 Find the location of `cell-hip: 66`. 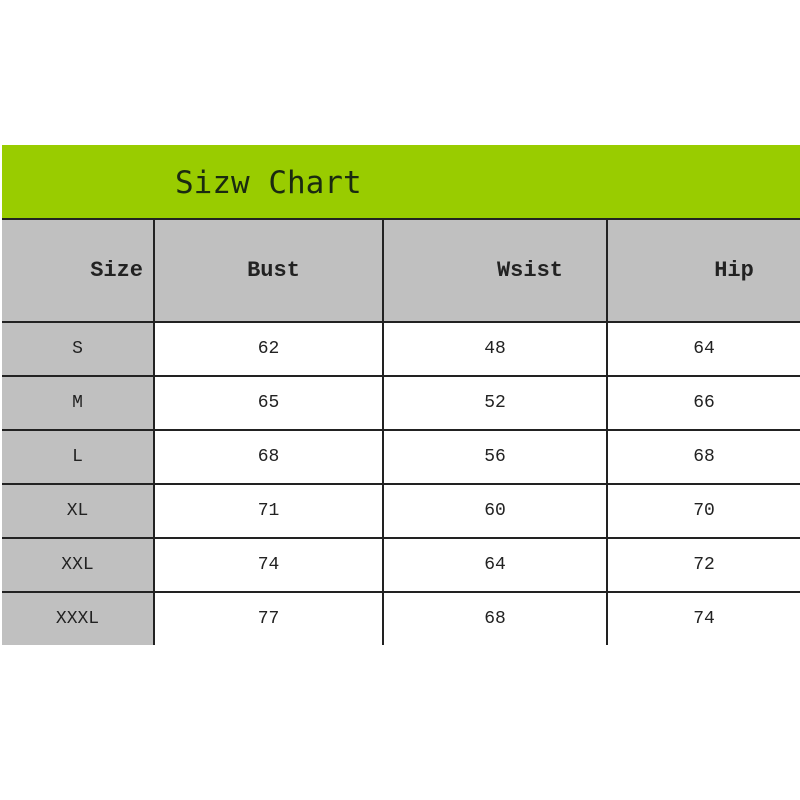

cell-hip: 66 is located at coordinates (703, 403).